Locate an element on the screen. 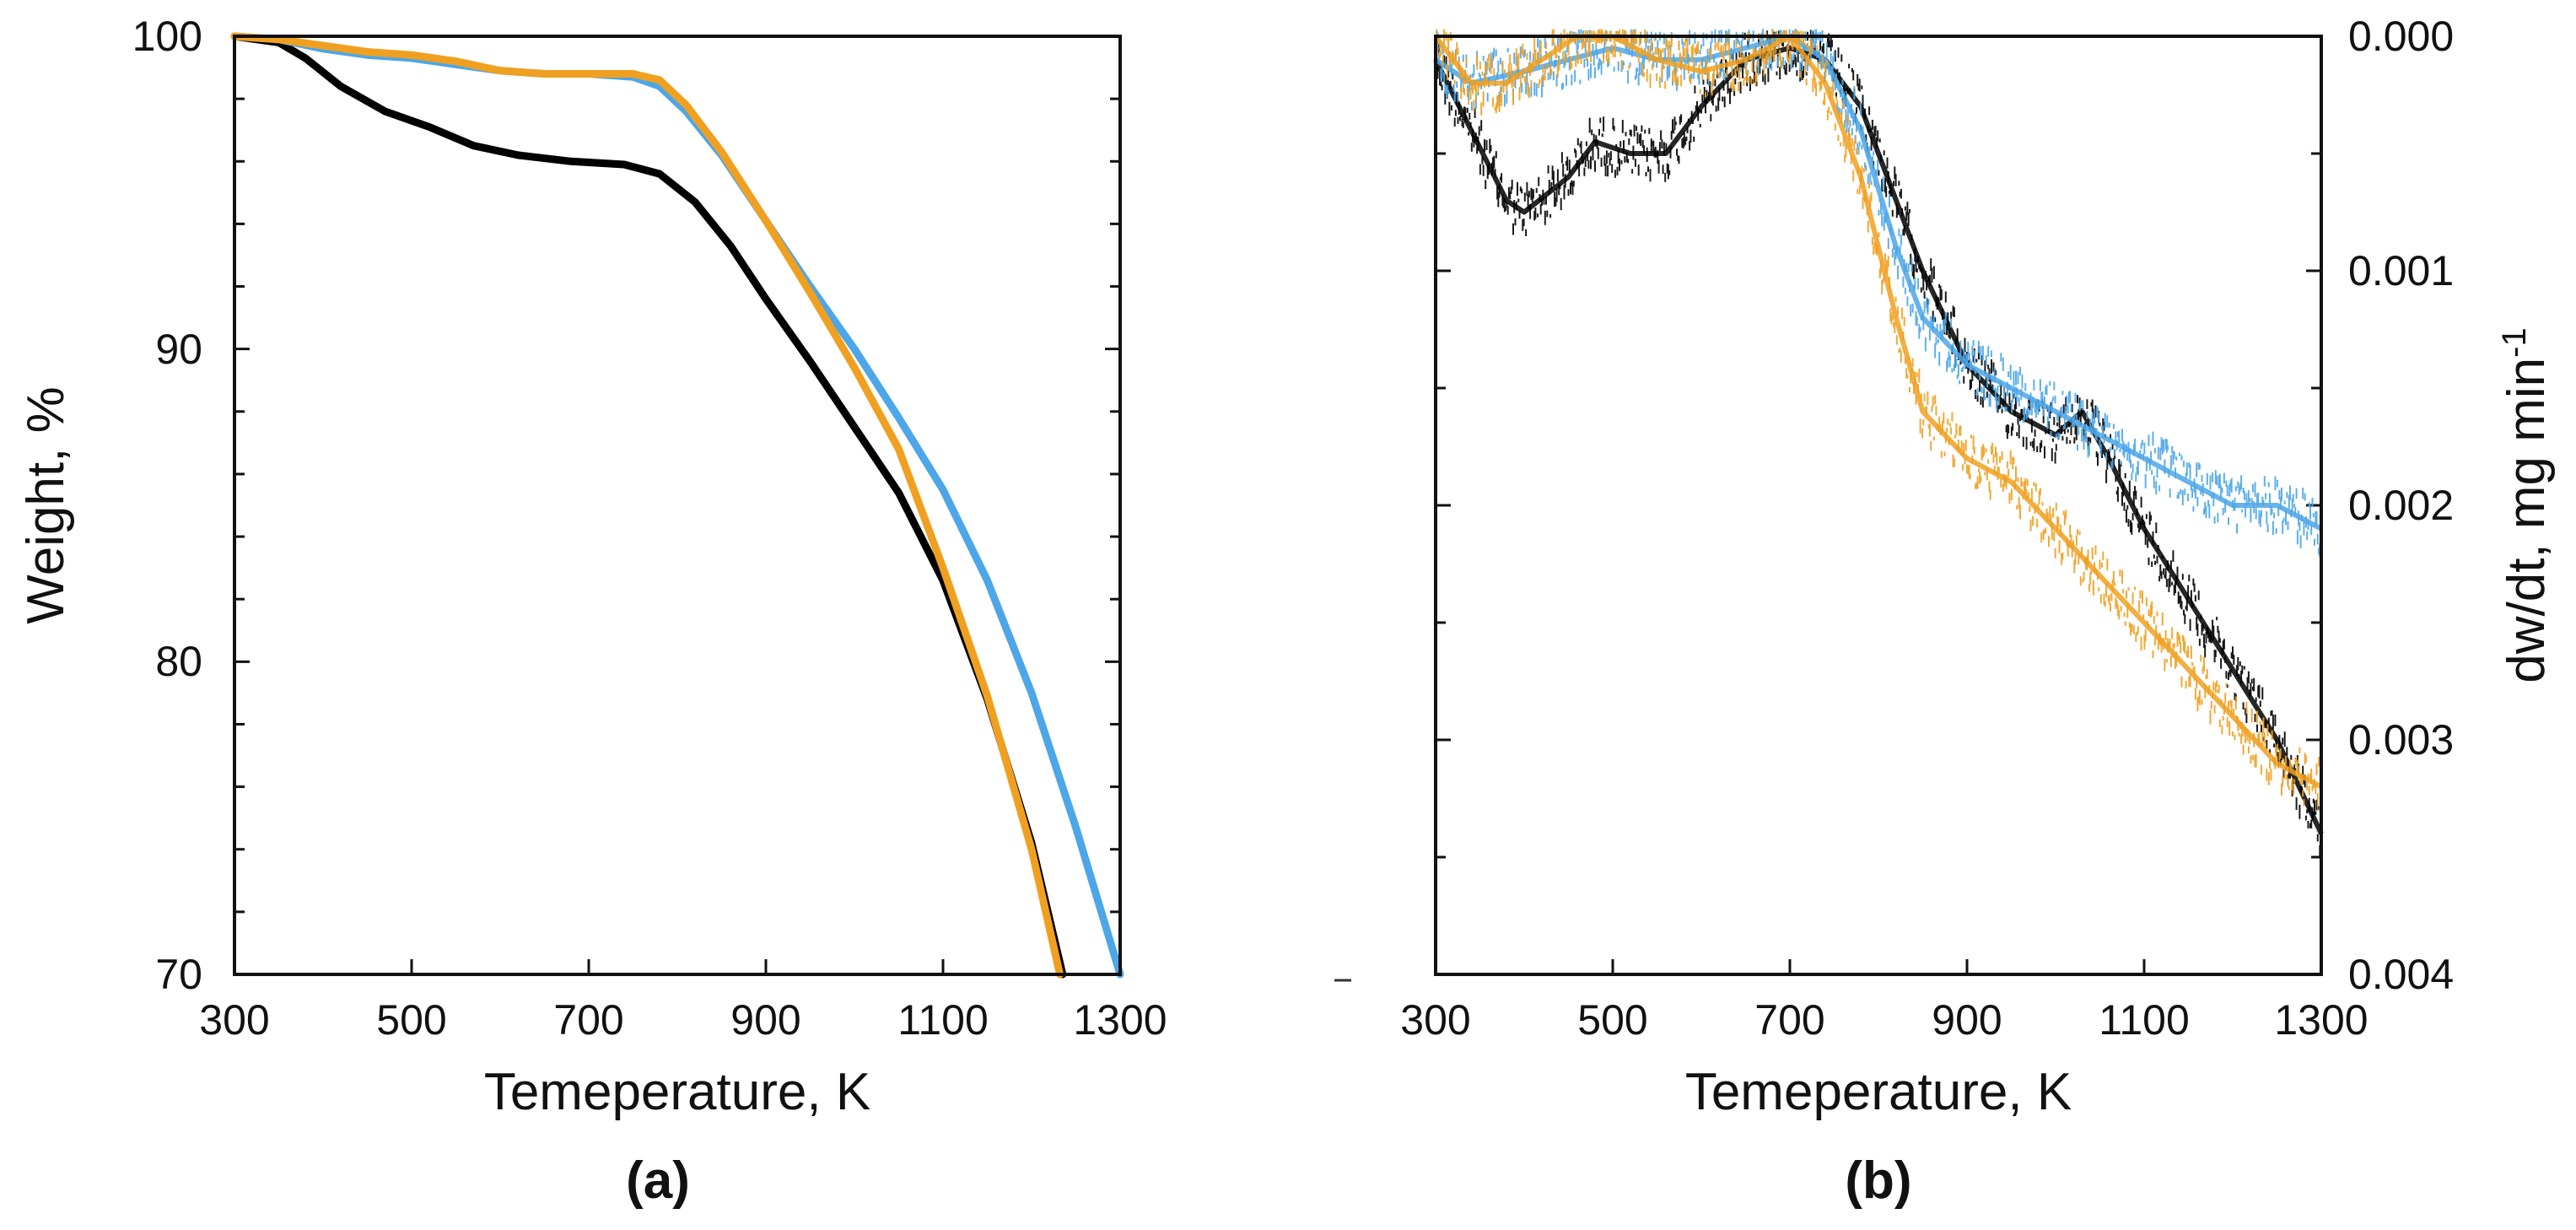  panel-b-x-axis-title: Temeperature, K is located at coordinates (1878, 1092).